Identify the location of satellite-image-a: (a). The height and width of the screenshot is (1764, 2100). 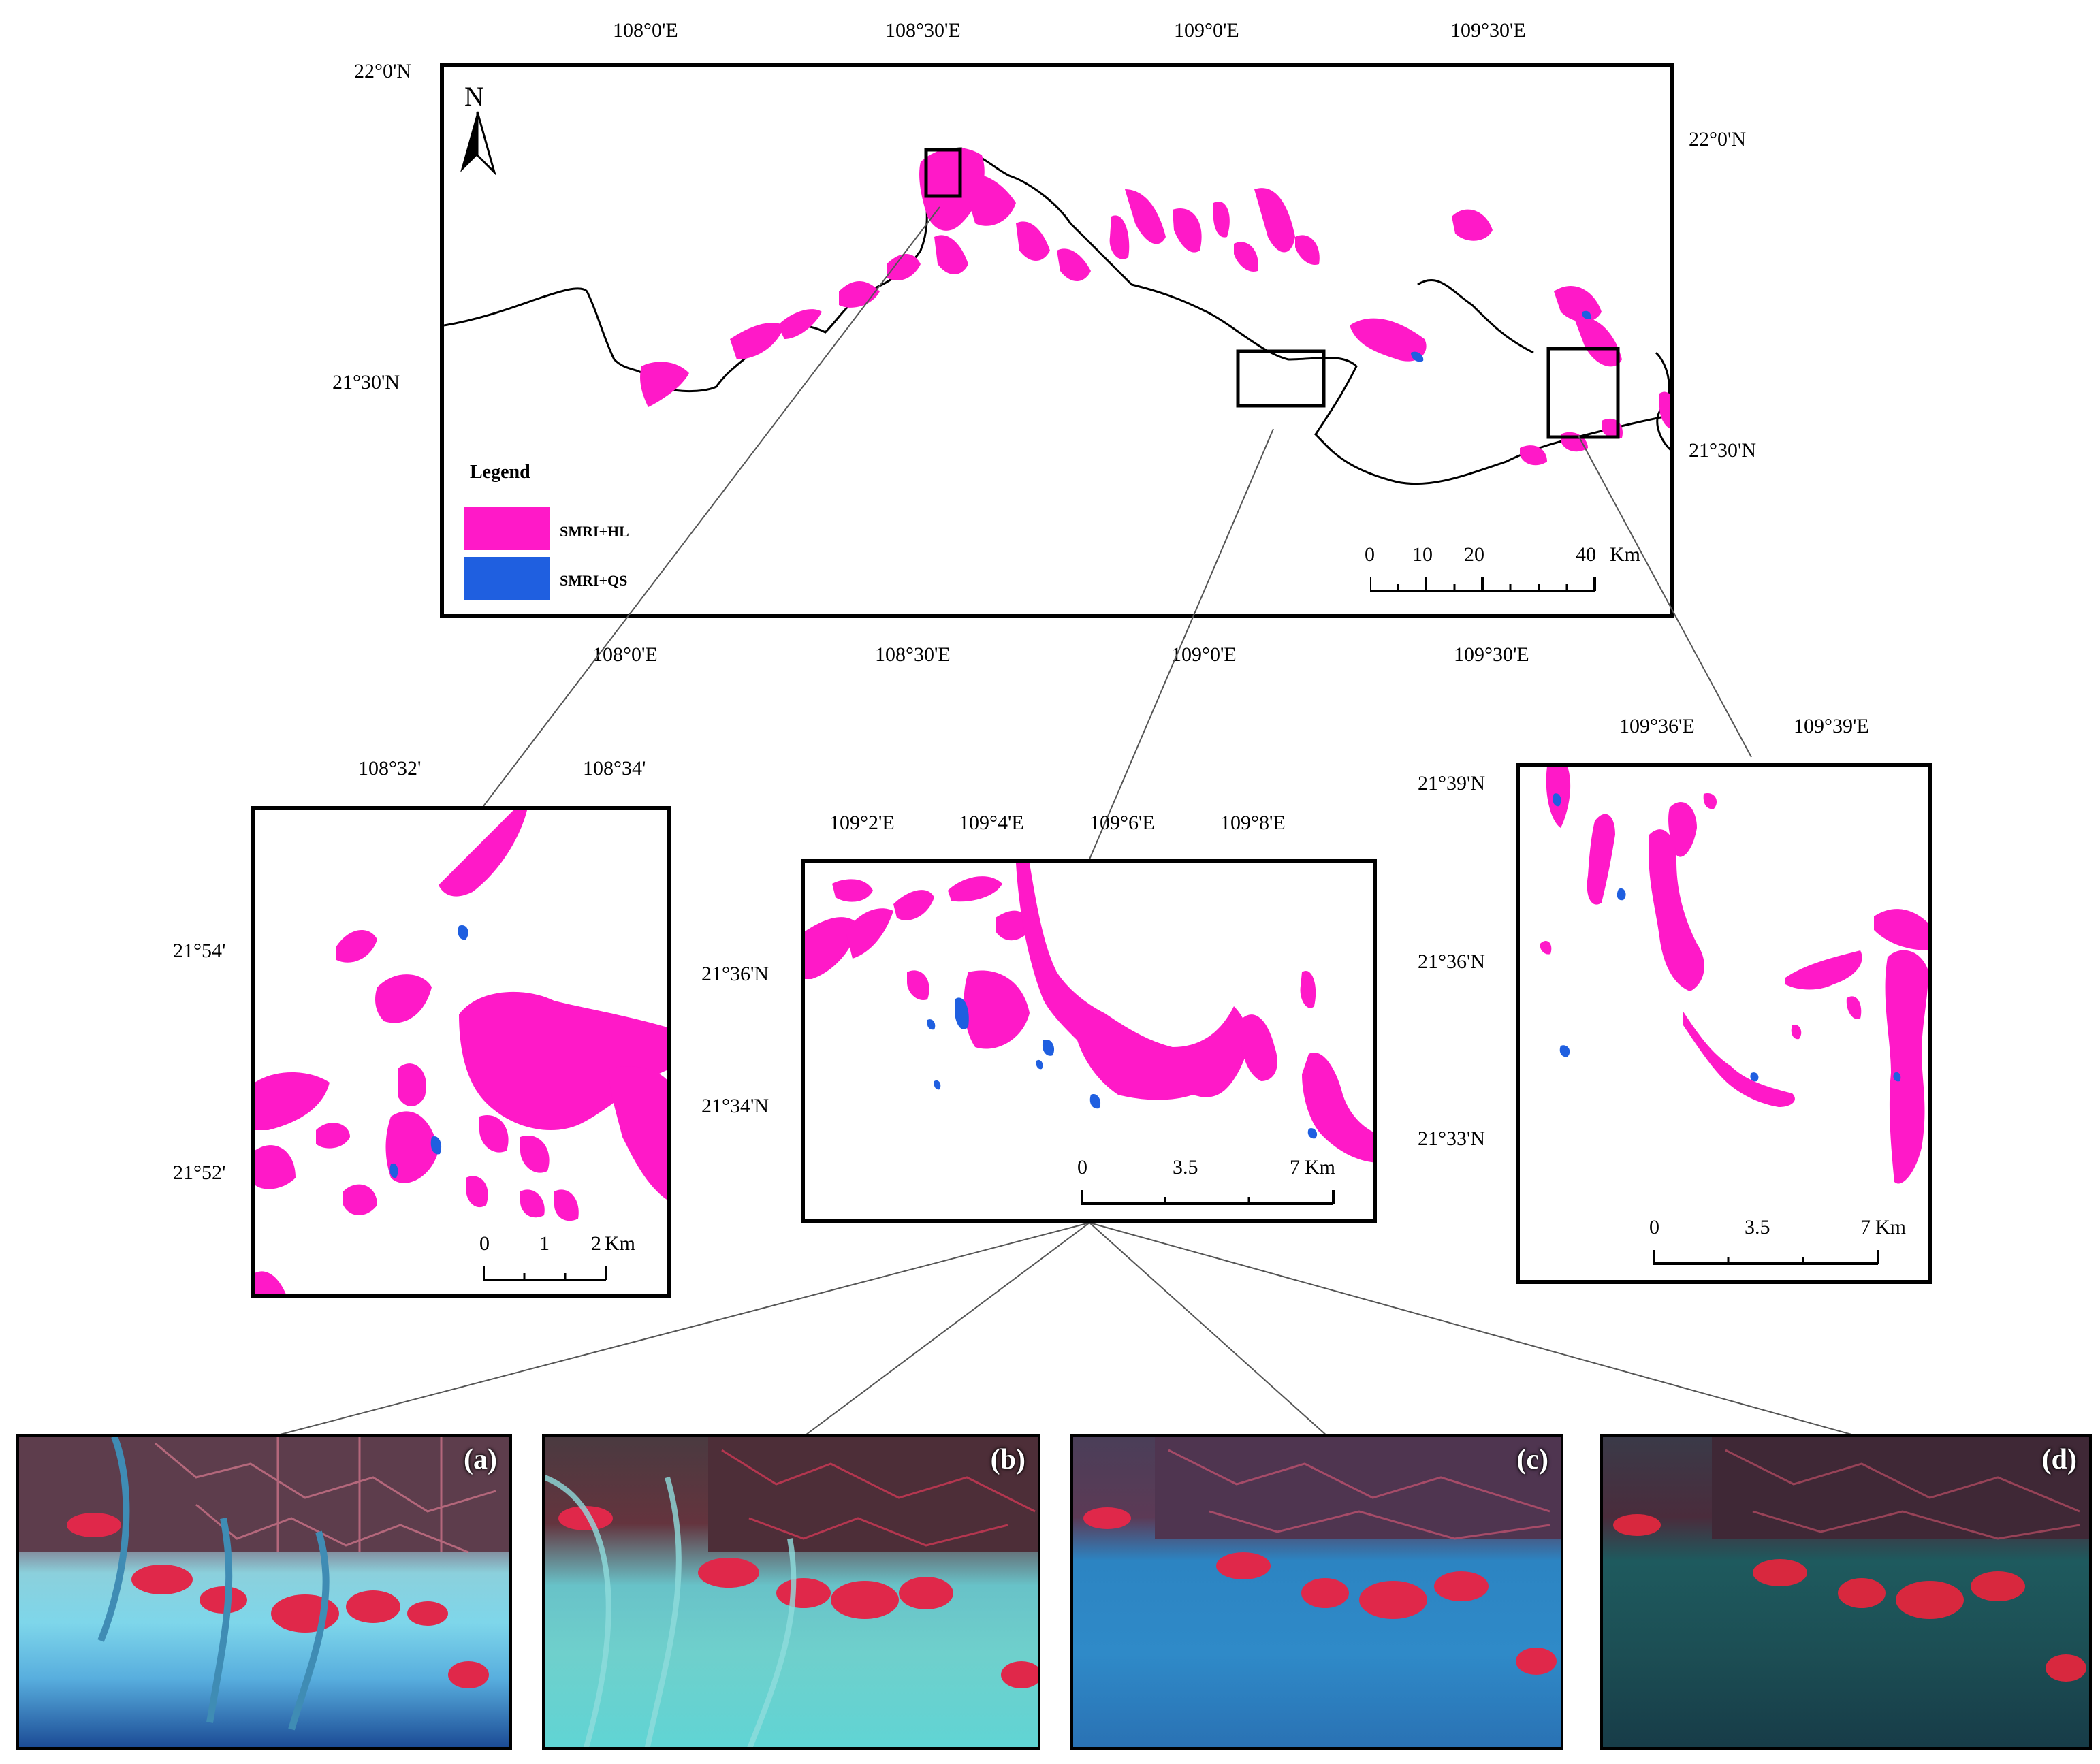
(264, 1592).